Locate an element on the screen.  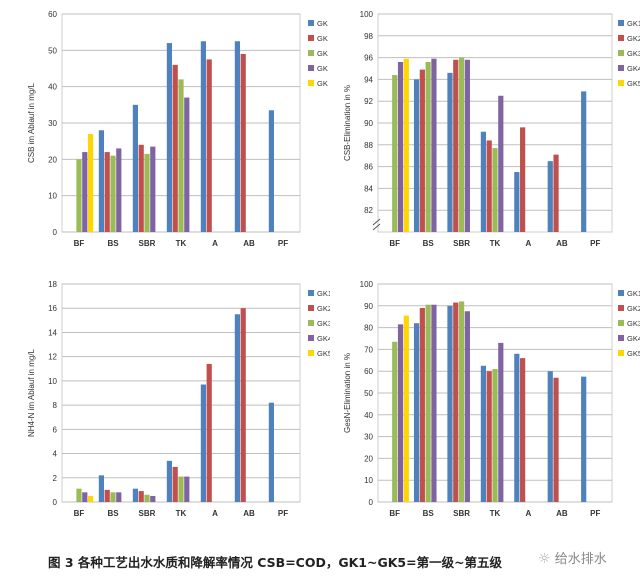
y-tick-label: 90 is located at coordinates (368, 123).